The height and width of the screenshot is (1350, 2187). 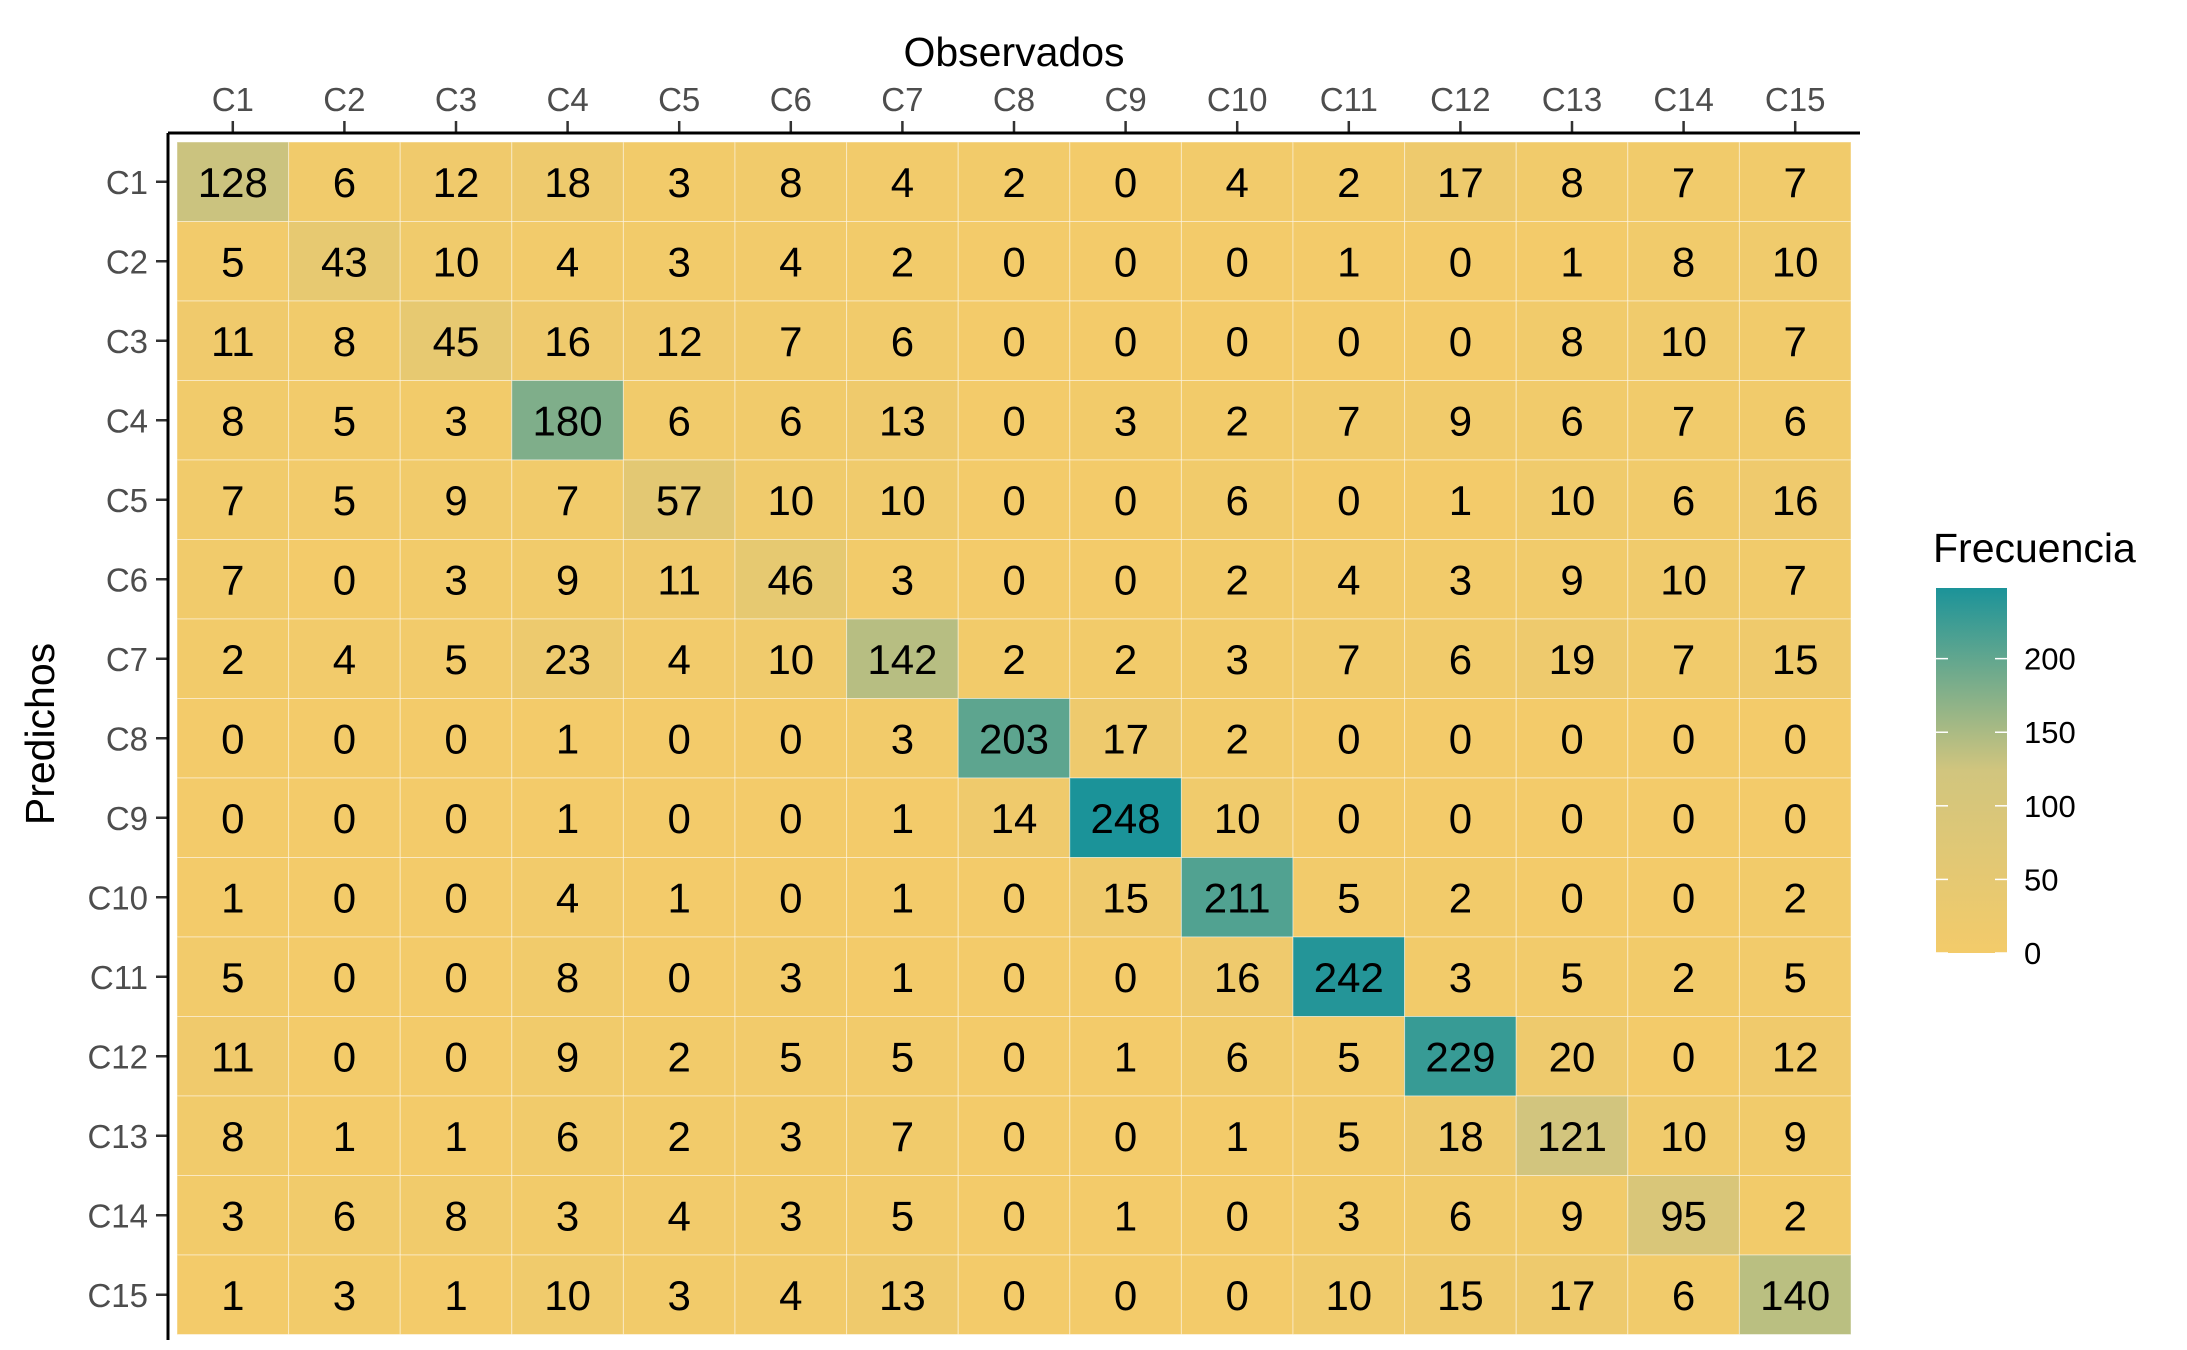 I want to click on heatmap-cell-C1-C13, so click(x=1572, y=181).